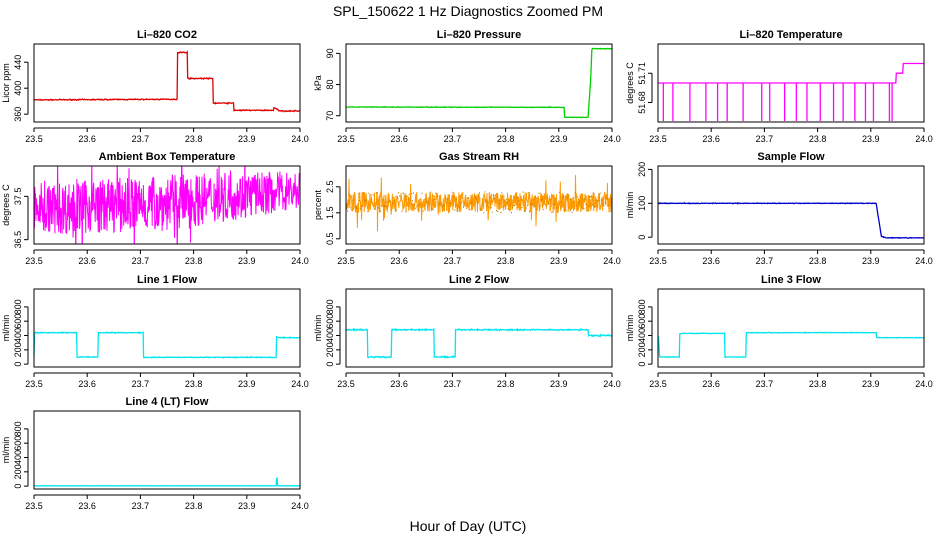  I want to click on y-tick-label: 36.5, so click(18, 240).